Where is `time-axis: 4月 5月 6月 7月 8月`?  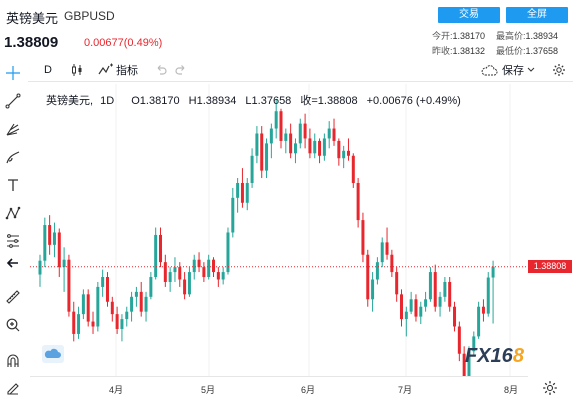
time-axis: 4月 5月 6月 7月 8月 is located at coordinates (279, 388).